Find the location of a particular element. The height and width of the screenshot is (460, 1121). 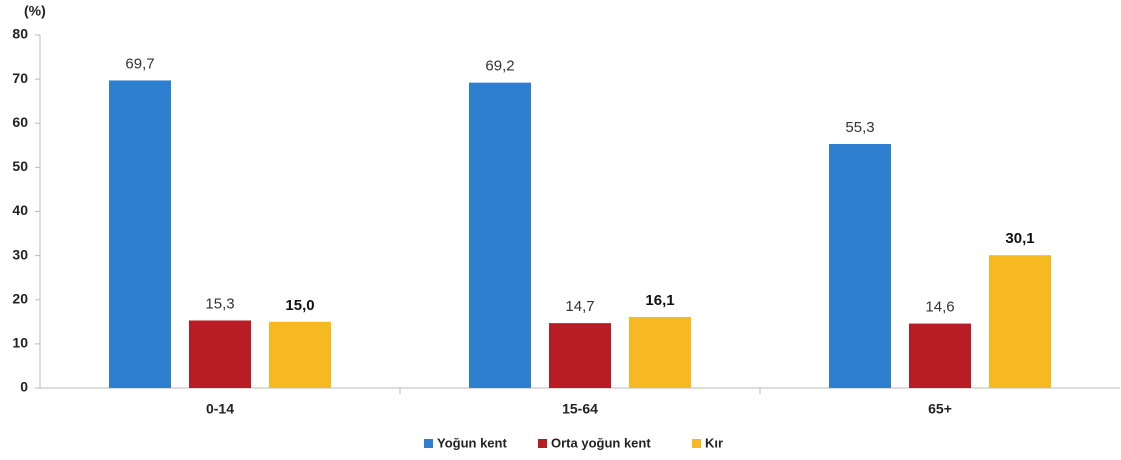

value-label: 14,6 is located at coordinates (939, 307).